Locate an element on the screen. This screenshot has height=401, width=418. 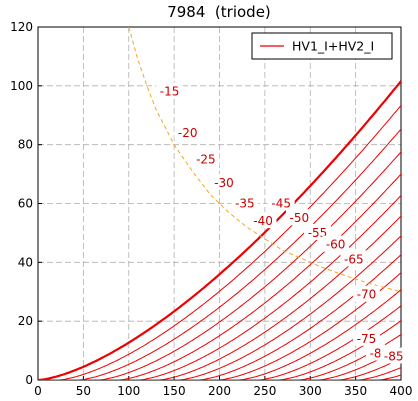
curve-label: -40 is located at coordinates (263, 221).